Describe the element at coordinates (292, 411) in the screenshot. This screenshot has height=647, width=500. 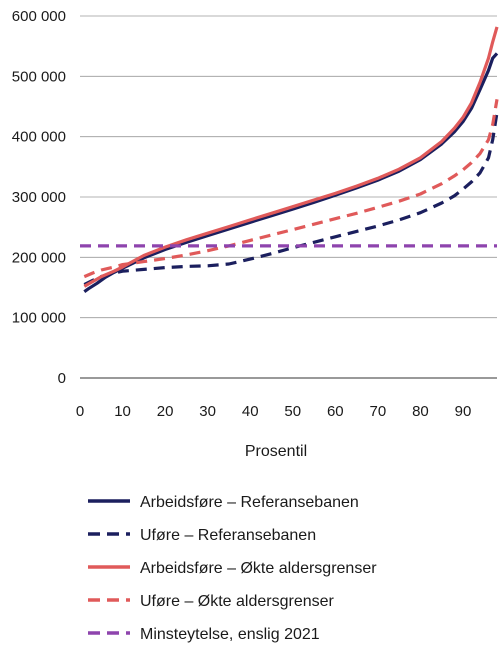
I see `x-tick-label: 50` at that location.